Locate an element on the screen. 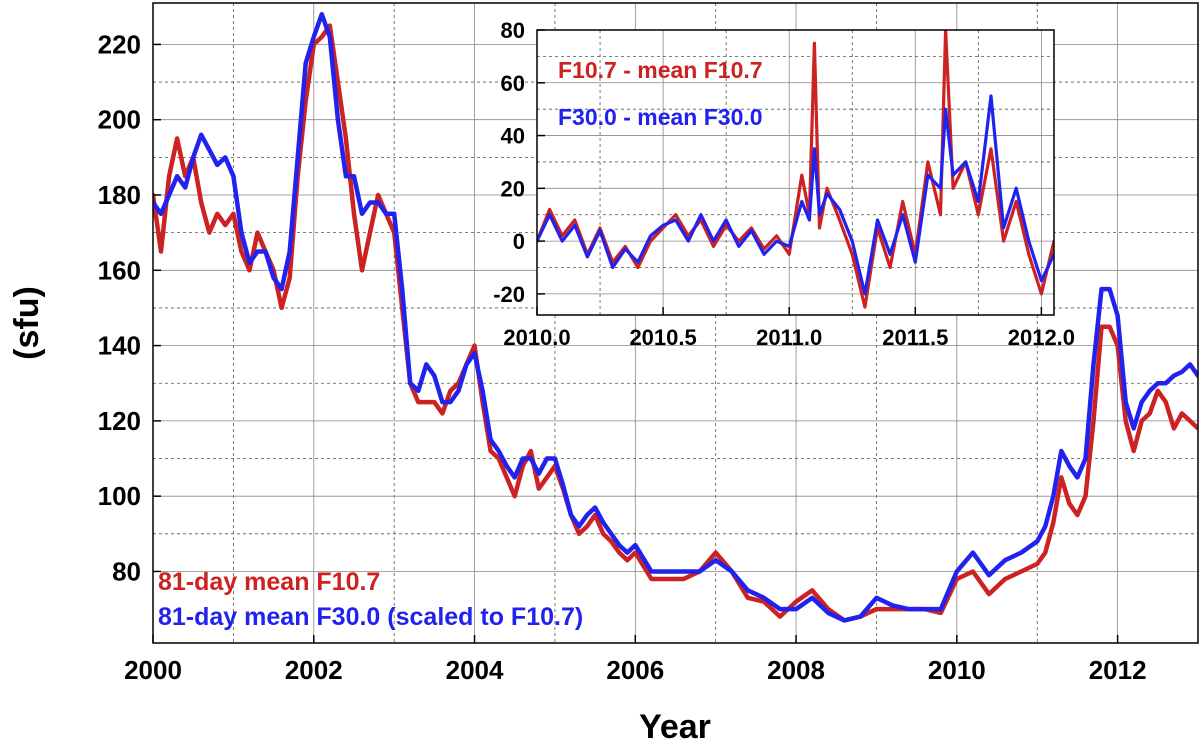  x-tick-label: 2011.5 is located at coordinates (915, 337).